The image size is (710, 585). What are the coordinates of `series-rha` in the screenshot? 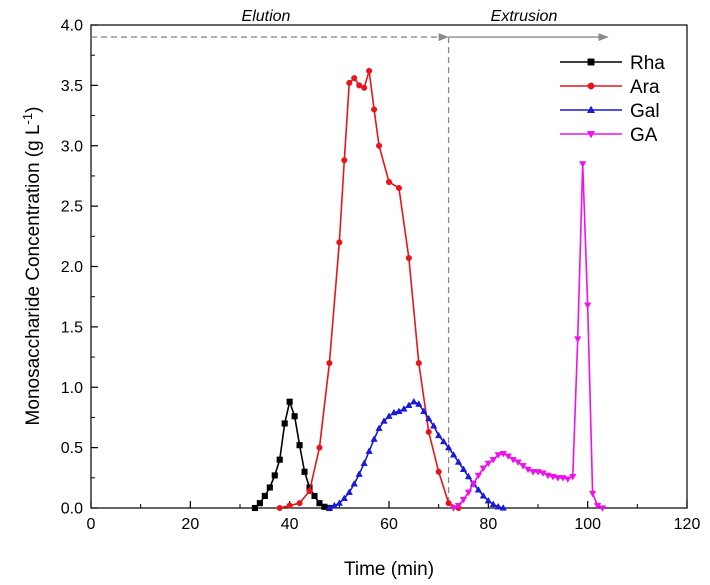 It's located at (292, 455).